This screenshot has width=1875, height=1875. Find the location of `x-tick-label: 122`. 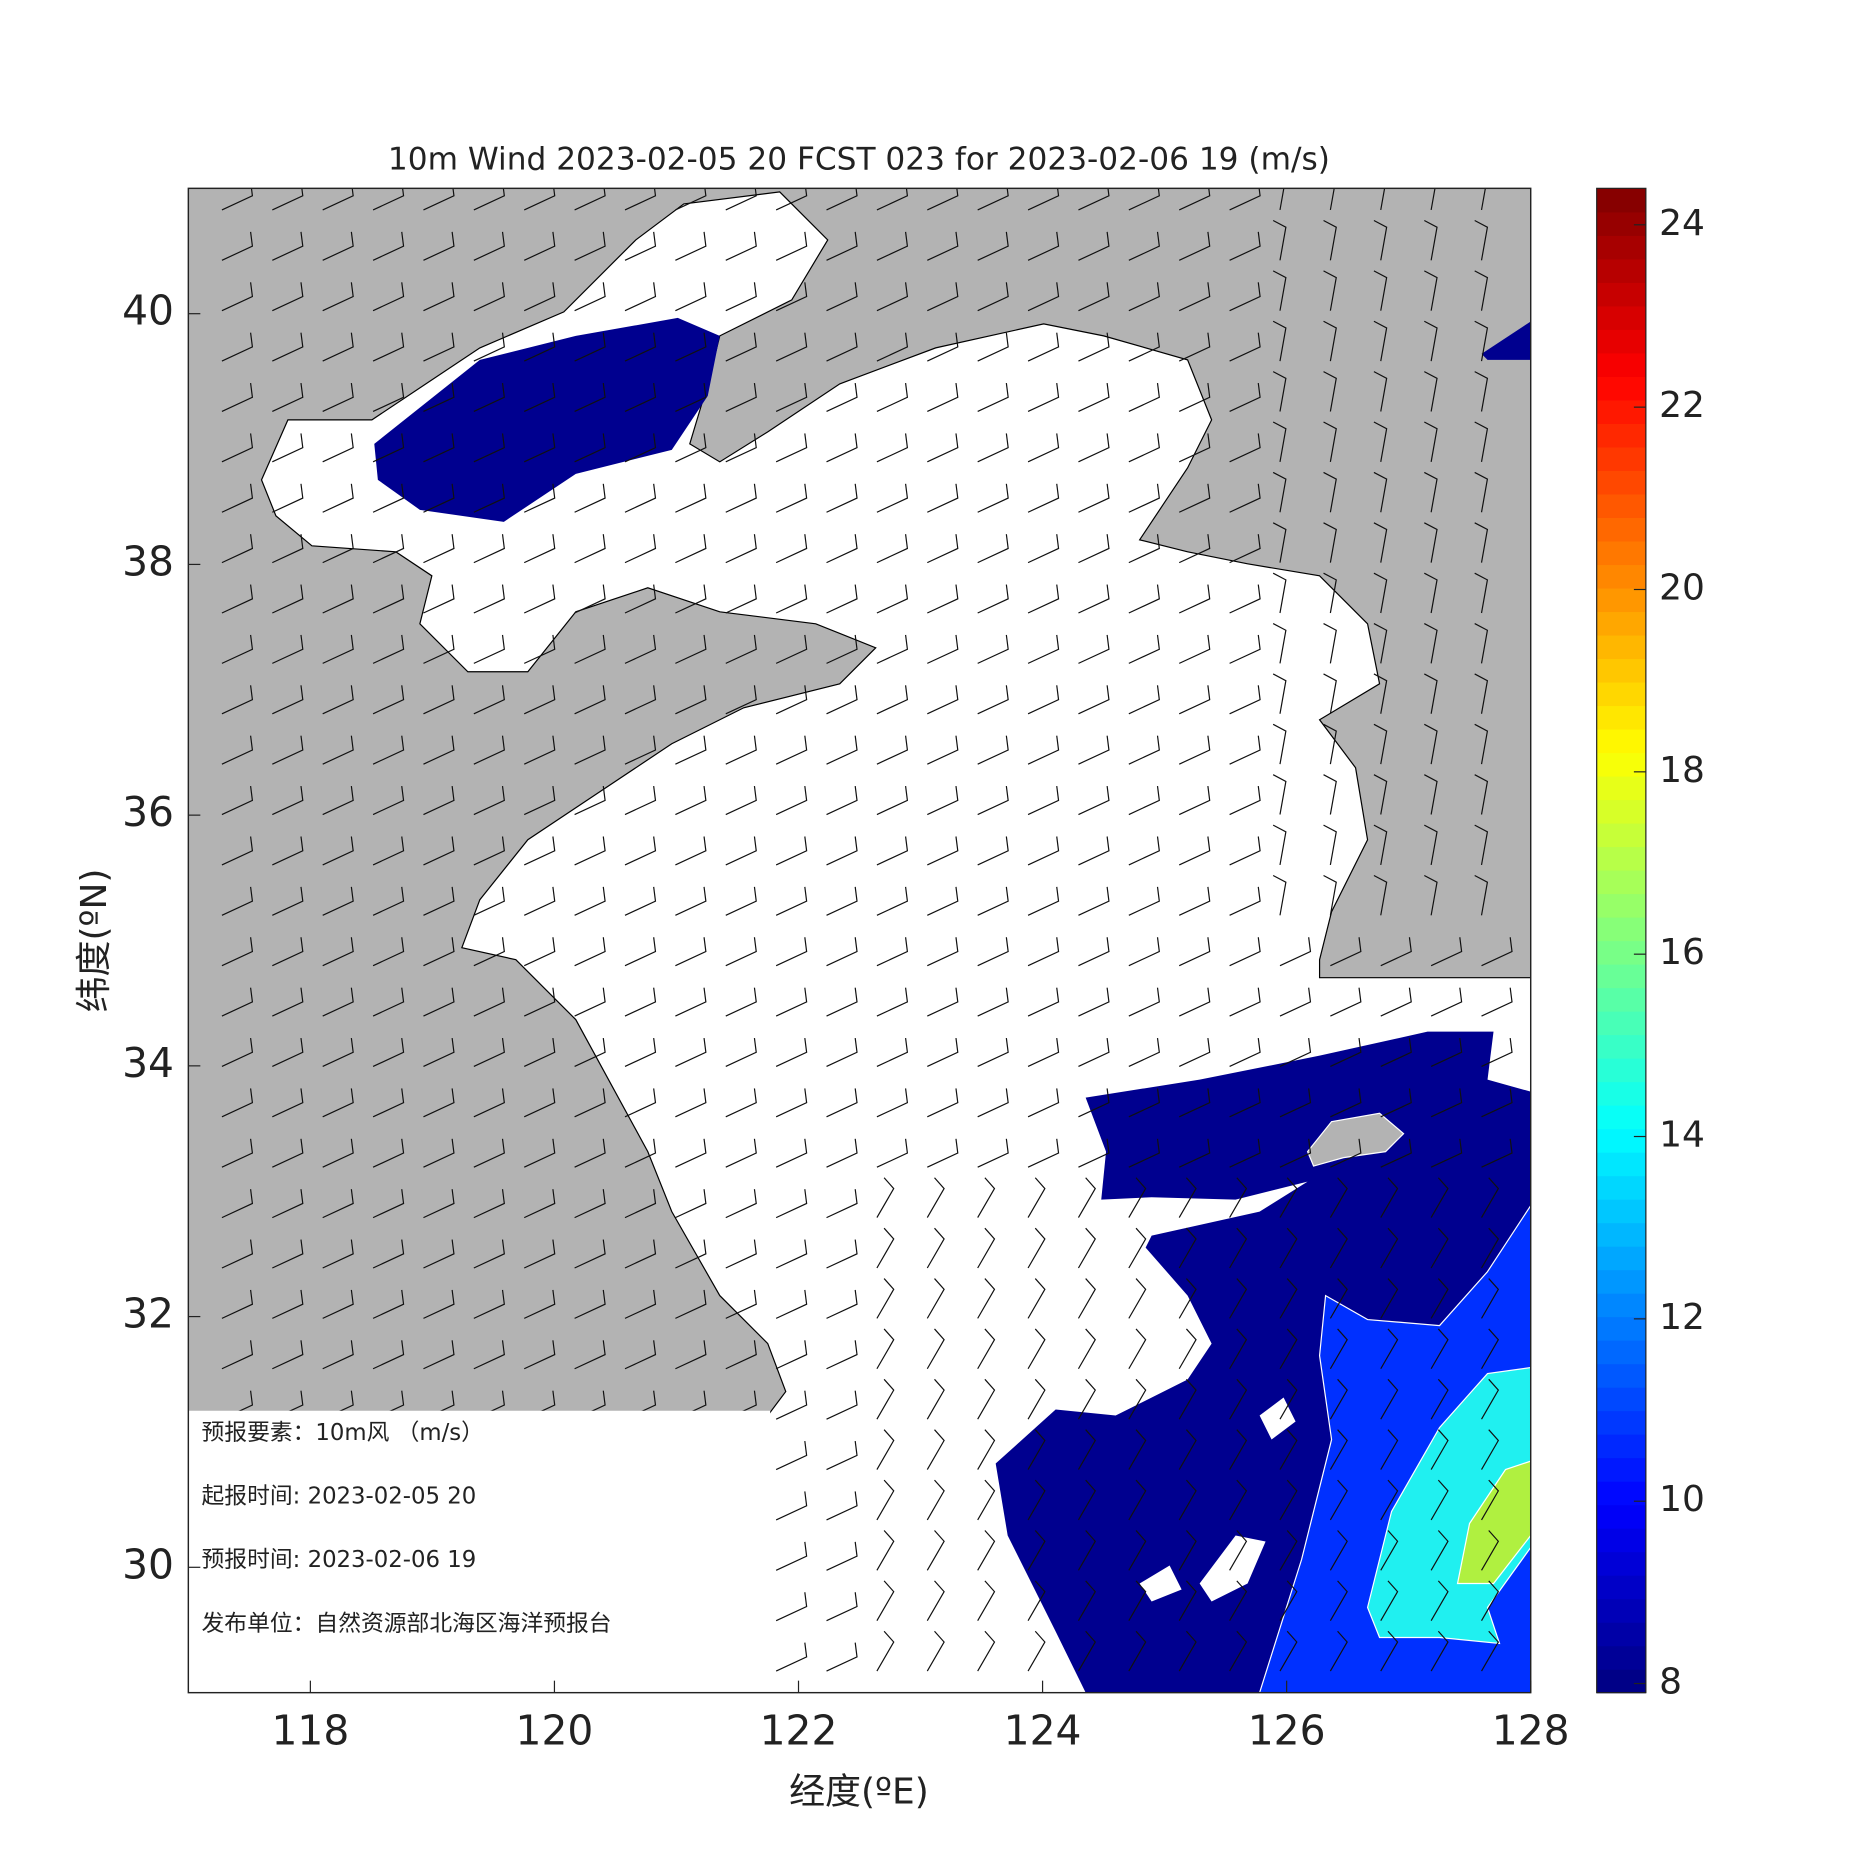

x-tick-label: 122 is located at coordinates (799, 1730).